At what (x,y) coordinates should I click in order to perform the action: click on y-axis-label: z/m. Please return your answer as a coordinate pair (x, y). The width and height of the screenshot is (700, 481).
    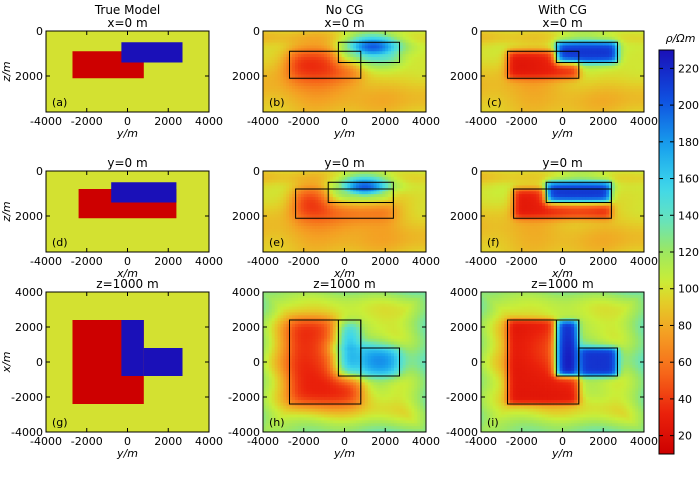
    Looking at the image, I should click on (6, 211).